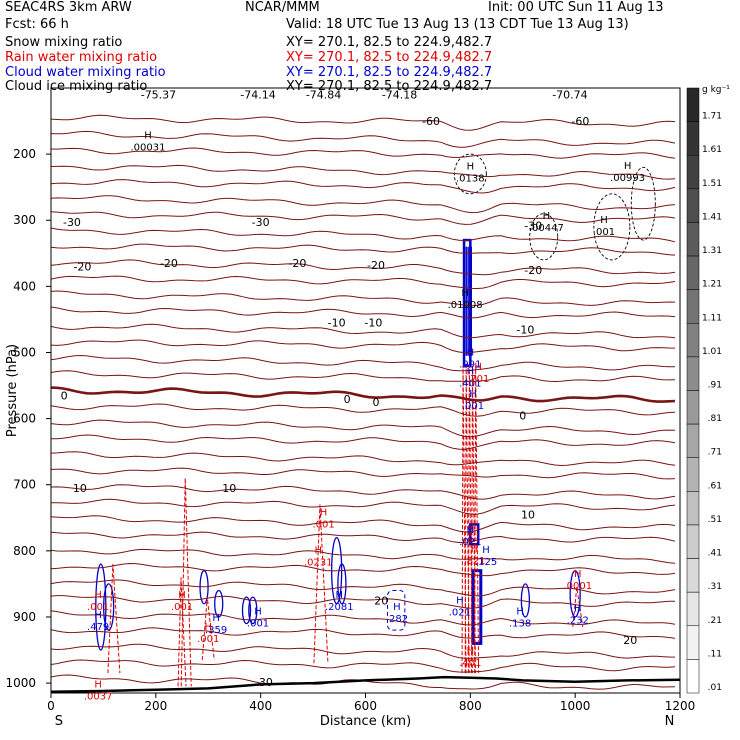  What do you see at coordinates (51, 706) in the screenshot?
I see `x-tick-label: 0` at bounding box center [51, 706].